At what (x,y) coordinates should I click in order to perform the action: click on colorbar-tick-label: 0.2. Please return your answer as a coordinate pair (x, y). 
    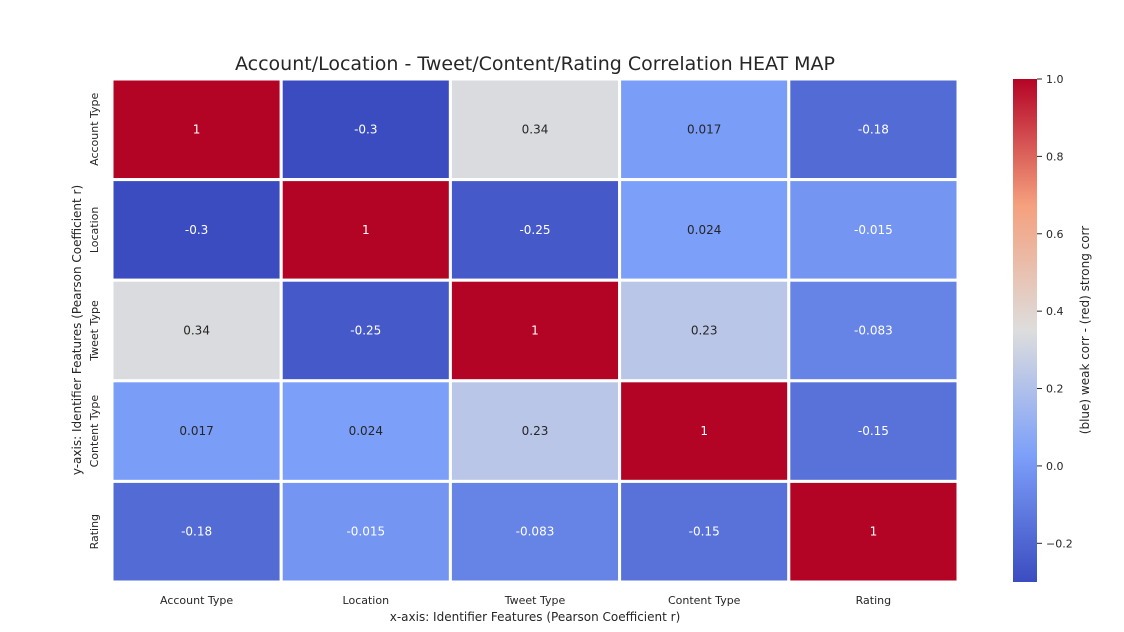
    Looking at the image, I should click on (1055, 389).